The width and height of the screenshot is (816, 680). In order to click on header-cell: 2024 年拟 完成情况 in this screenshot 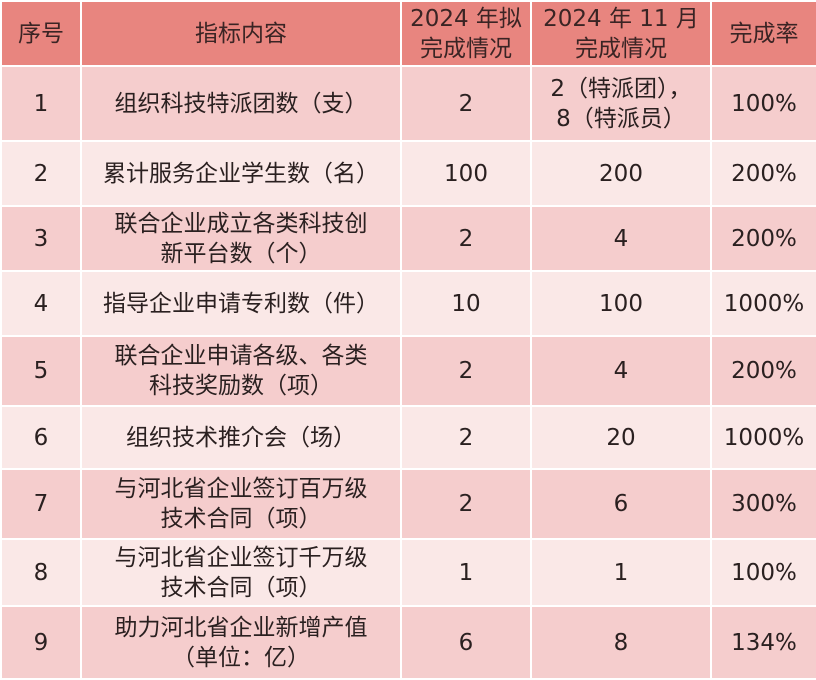, I will do `click(466, 33)`.